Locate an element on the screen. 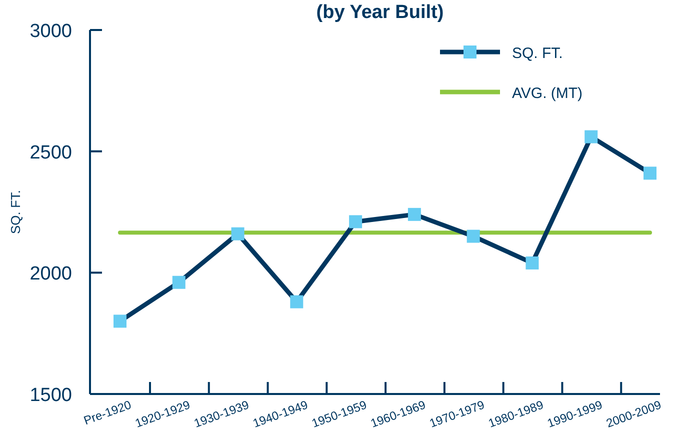  y-tick-label: 1500 is located at coordinates (51, 395).